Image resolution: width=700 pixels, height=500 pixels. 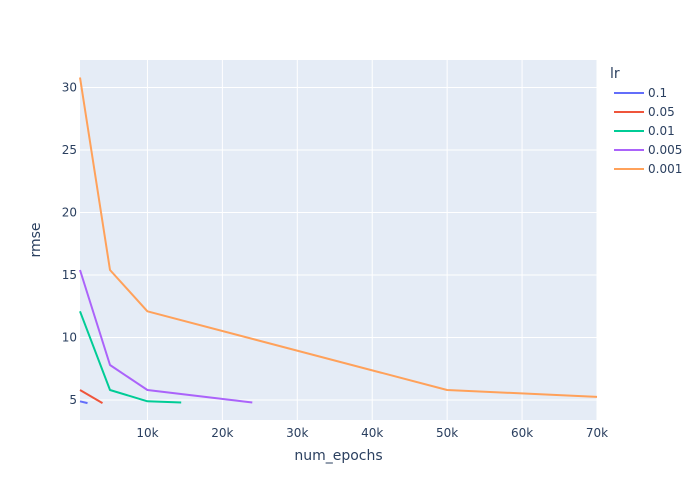 What do you see at coordinates (69, 150) in the screenshot?
I see `y-tick-label: 25` at bounding box center [69, 150].